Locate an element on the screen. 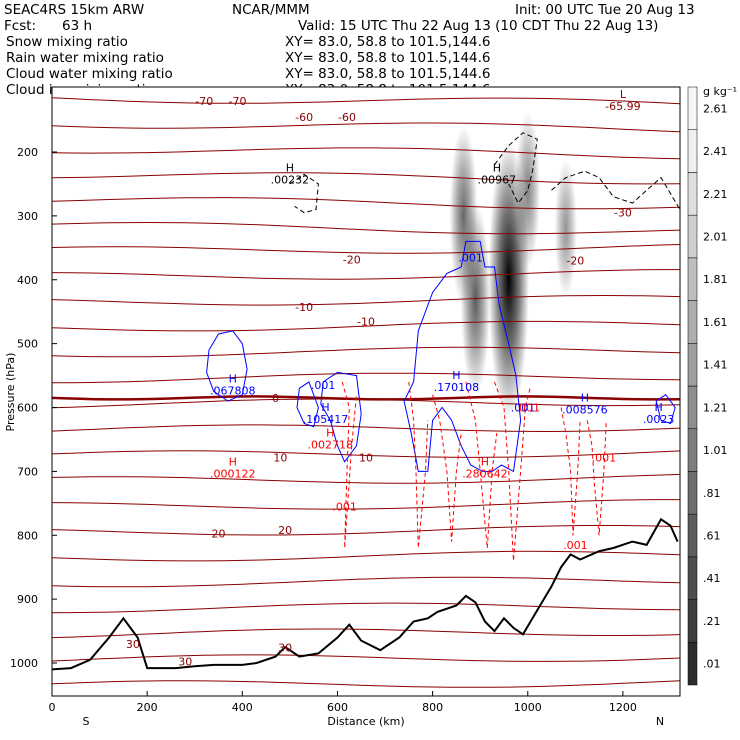  colorbar-label: .41 is located at coordinates (712, 578).